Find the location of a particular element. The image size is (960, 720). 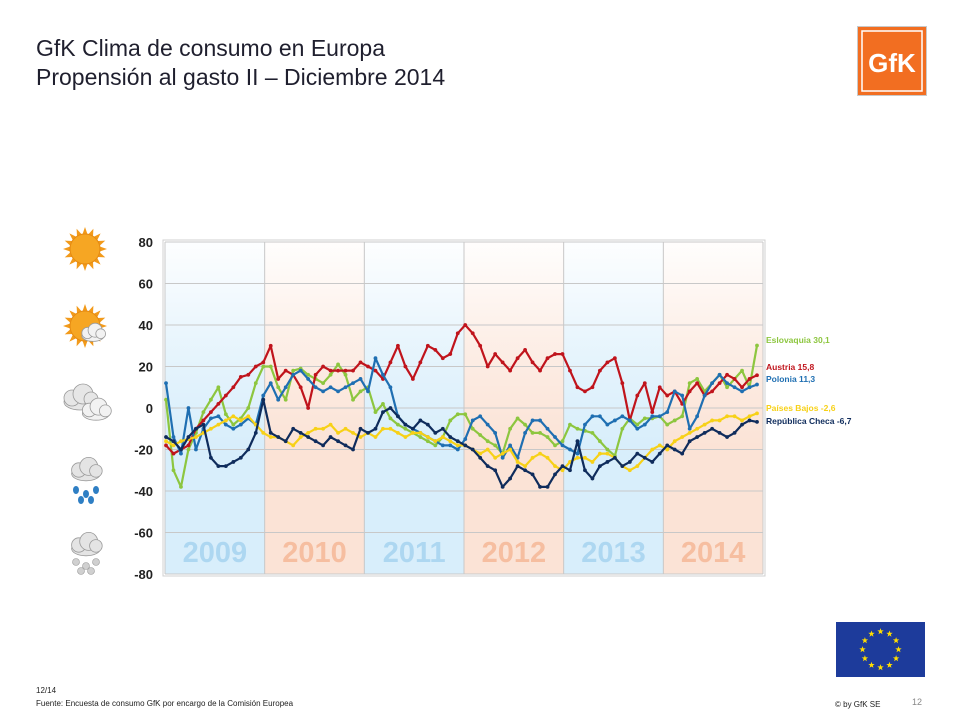

copyright: © by GfK SE is located at coordinates (858, 704).